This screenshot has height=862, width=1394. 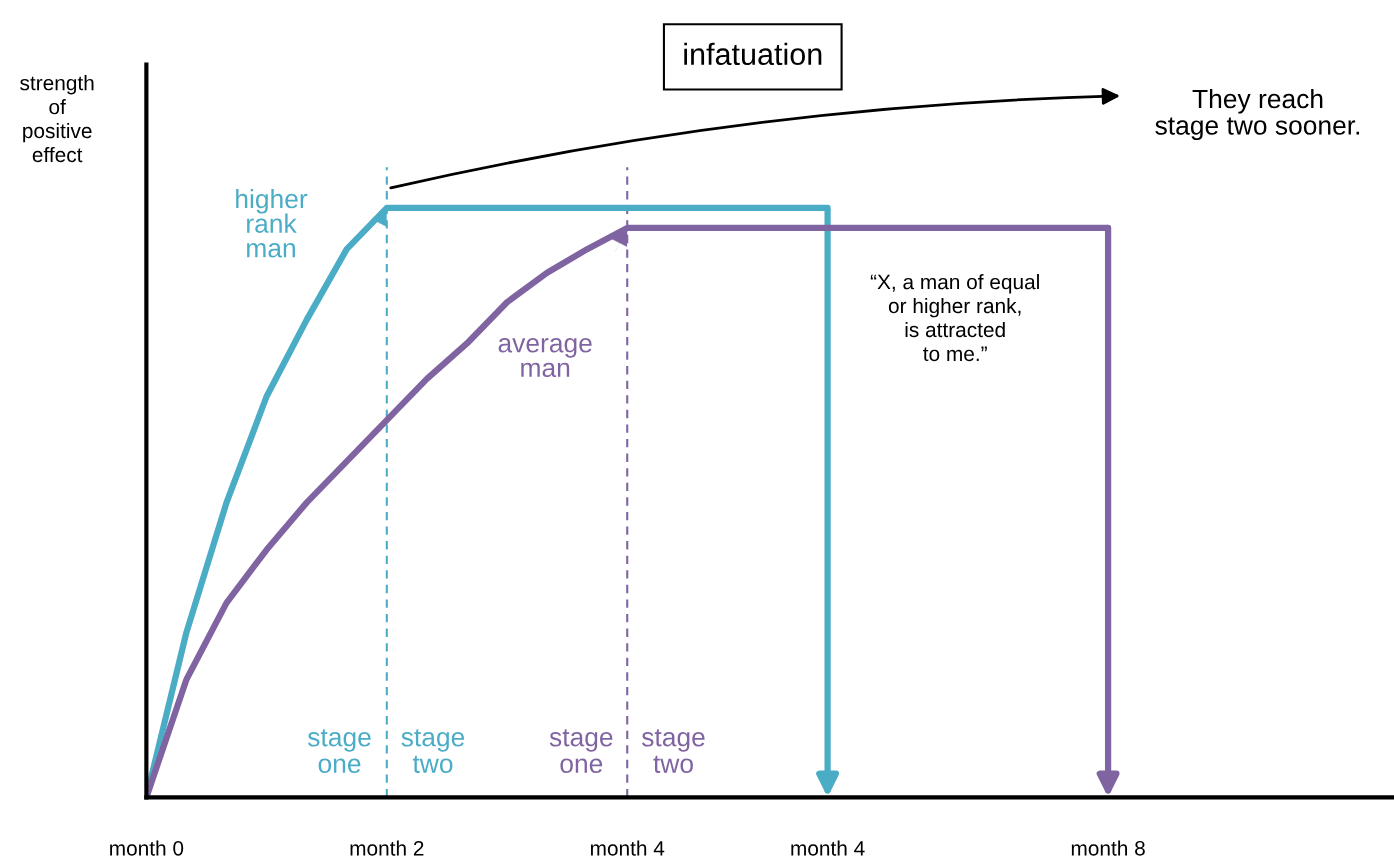 I want to click on x-tick-label: month 8, so click(x=1108, y=848).